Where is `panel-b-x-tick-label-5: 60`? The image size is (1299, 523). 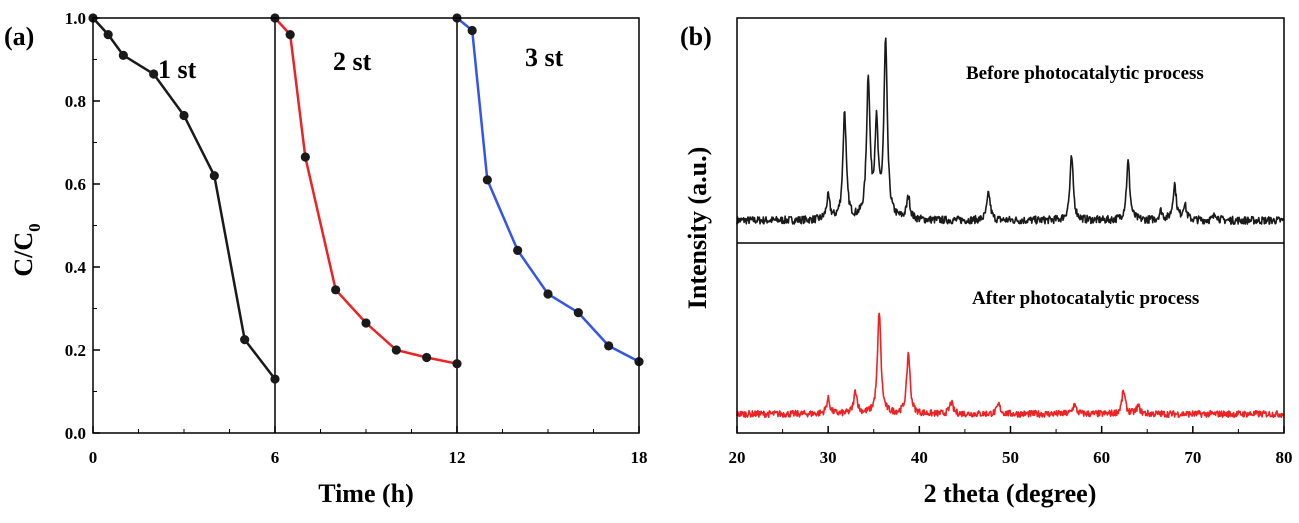
panel-b-x-tick-label-5: 60 is located at coordinates (1101, 457).